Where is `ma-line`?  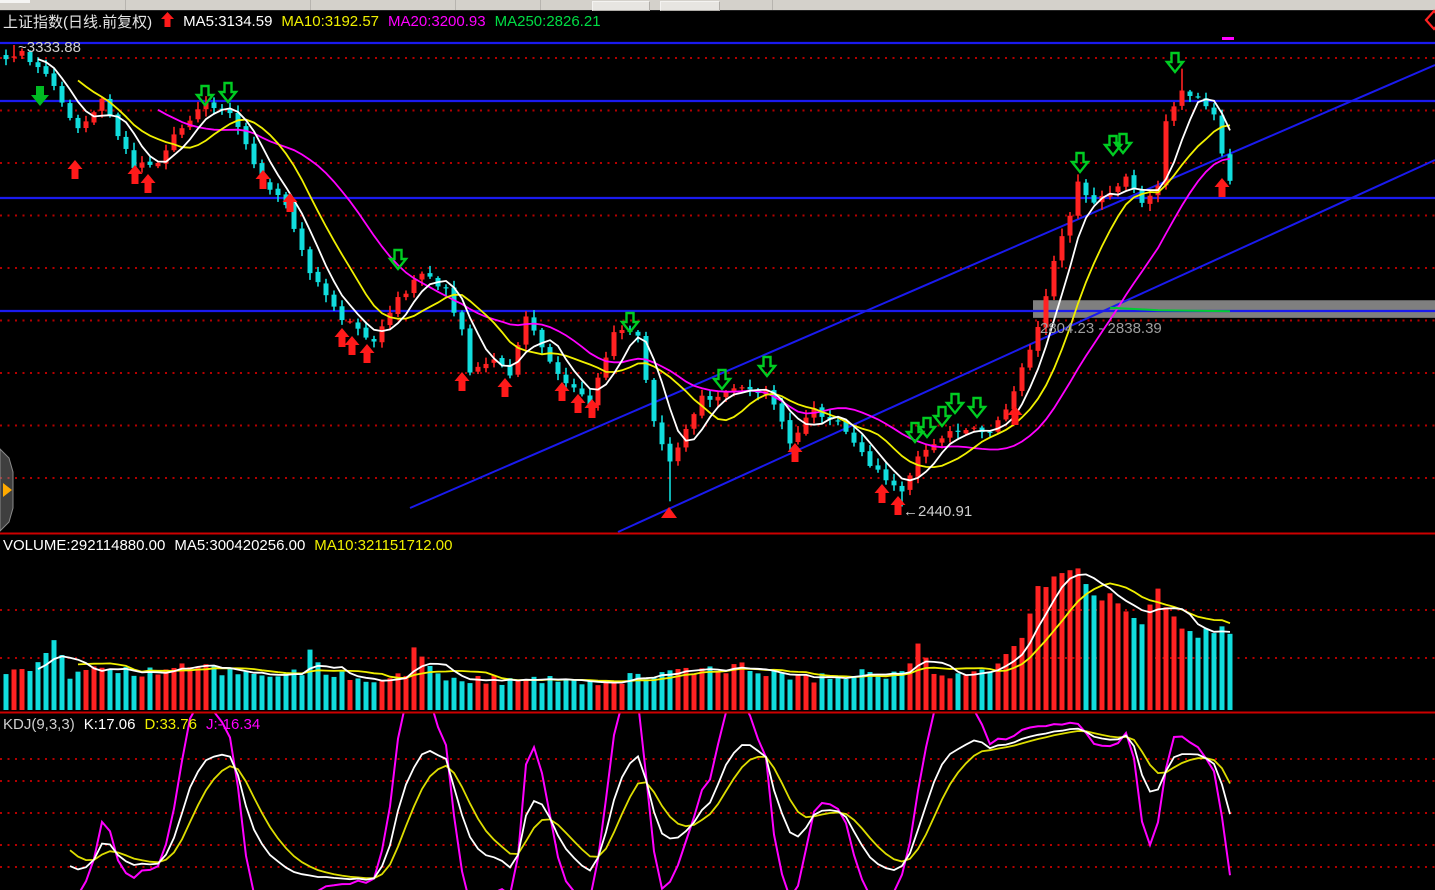
ma-line is located at coordinates (654, 632).